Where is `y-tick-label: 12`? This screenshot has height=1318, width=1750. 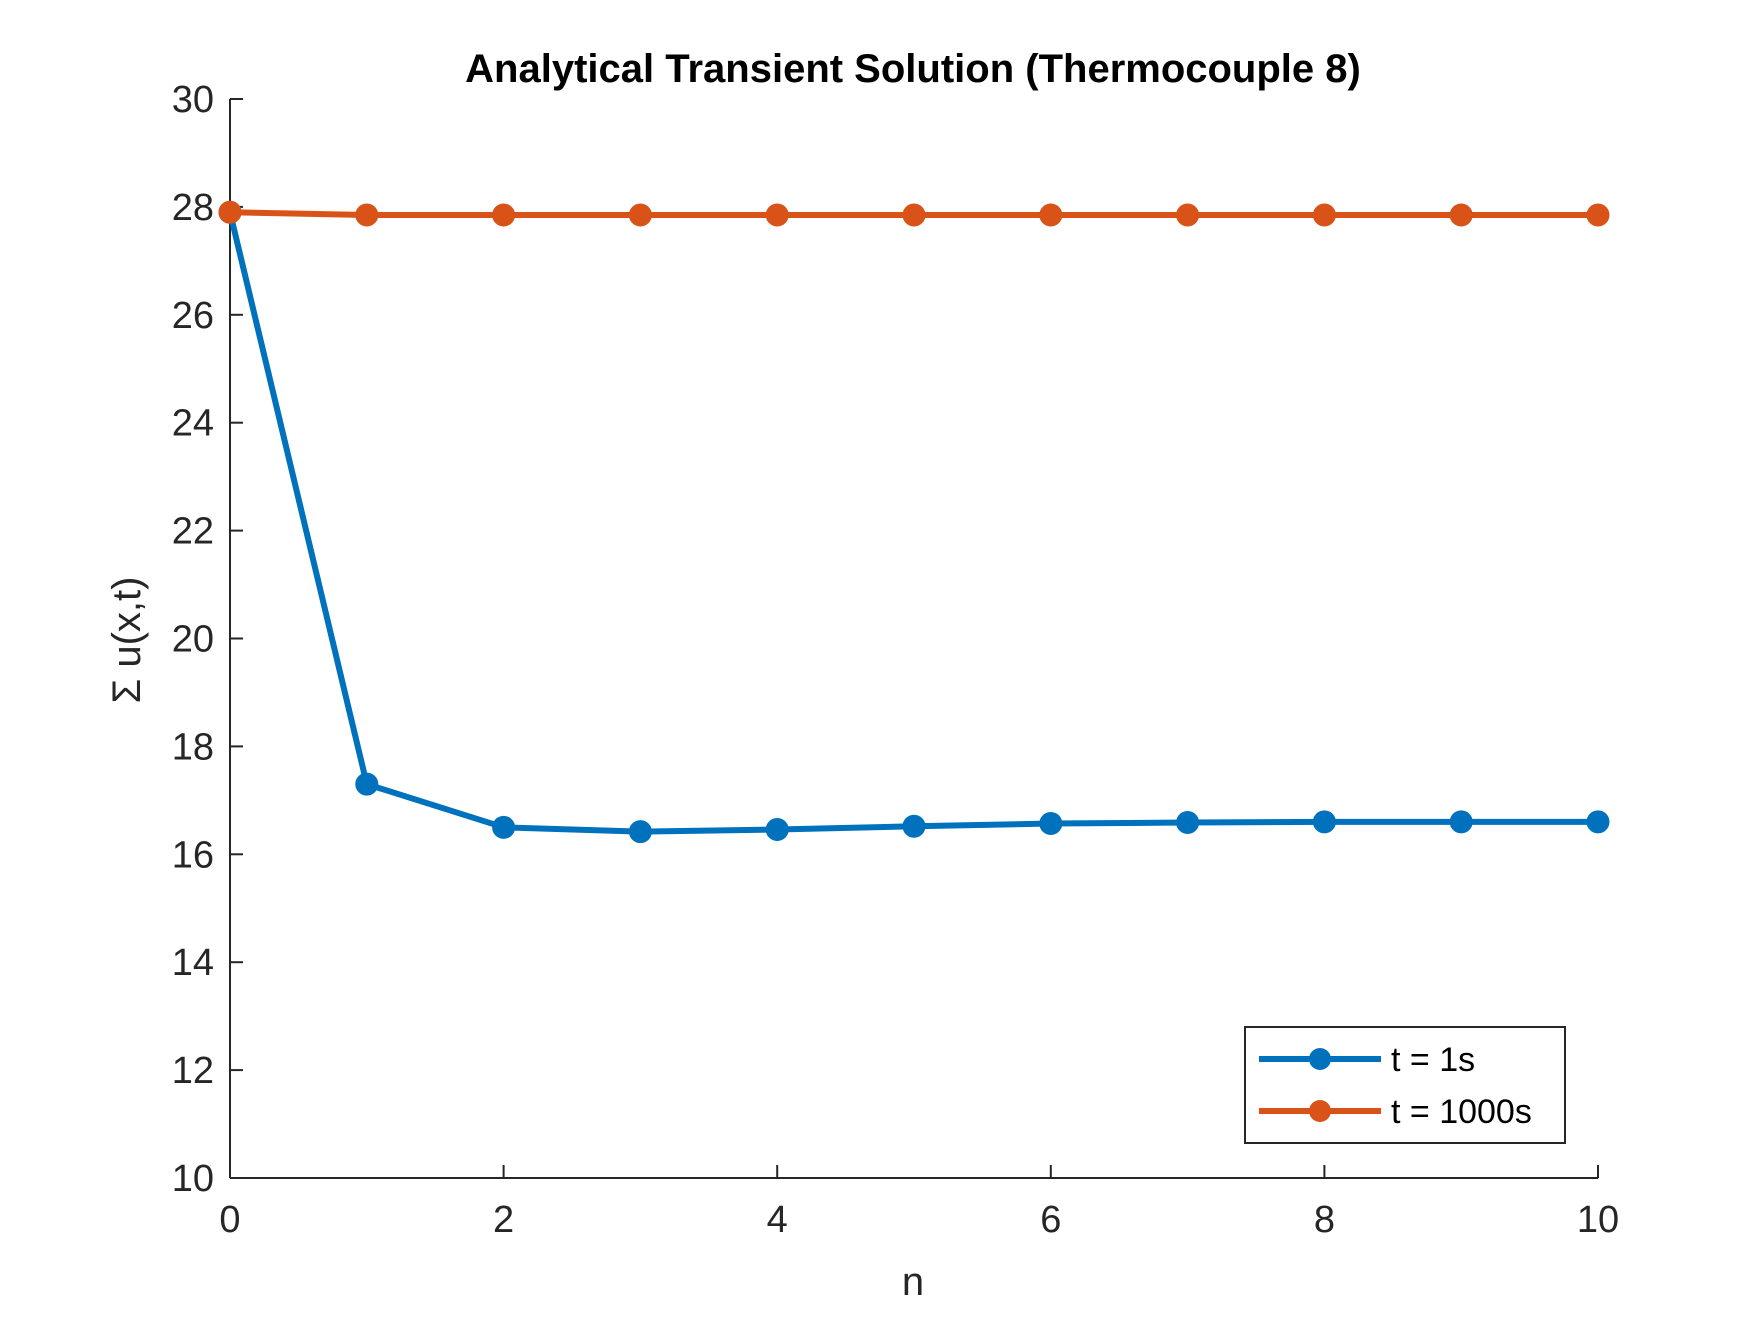
y-tick-label: 12 is located at coordinates (193, 1071).